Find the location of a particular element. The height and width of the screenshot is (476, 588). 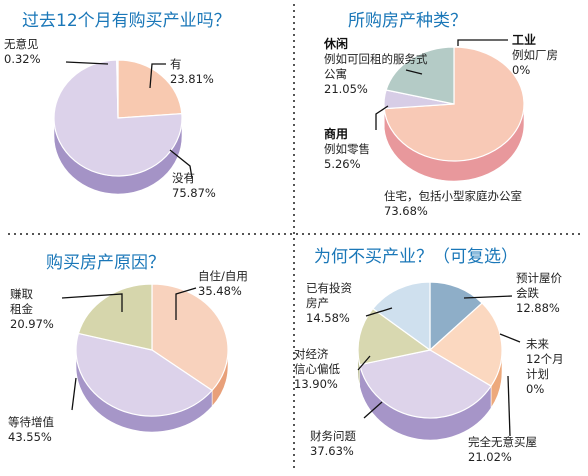

slice-label-3-line-3: 5.26% is located at coordinates (342, 164).